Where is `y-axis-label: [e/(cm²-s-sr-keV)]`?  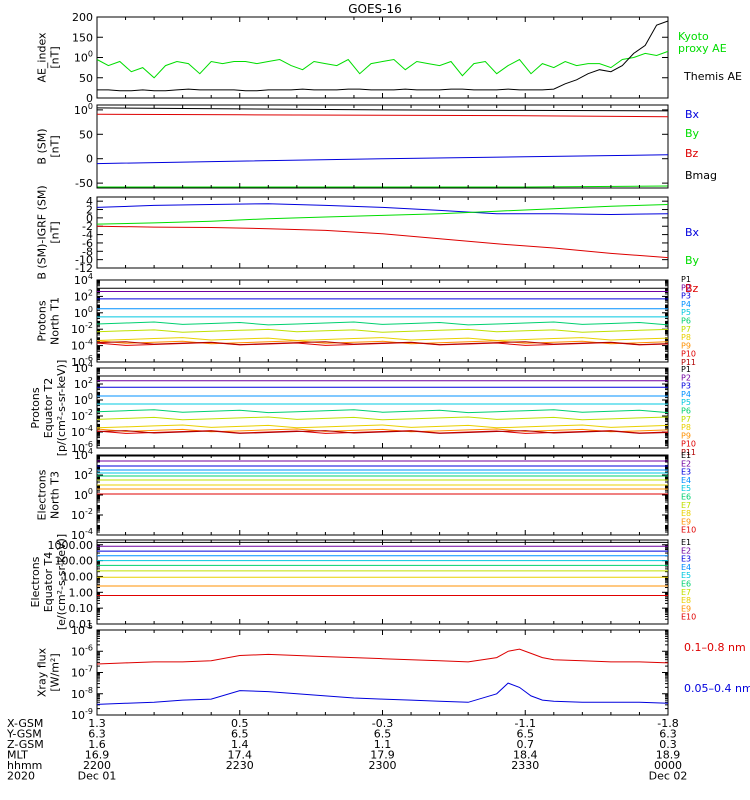
y-axis-label: [e/(cm²-s-sr-keV)] is located at coordinates (61, 582).